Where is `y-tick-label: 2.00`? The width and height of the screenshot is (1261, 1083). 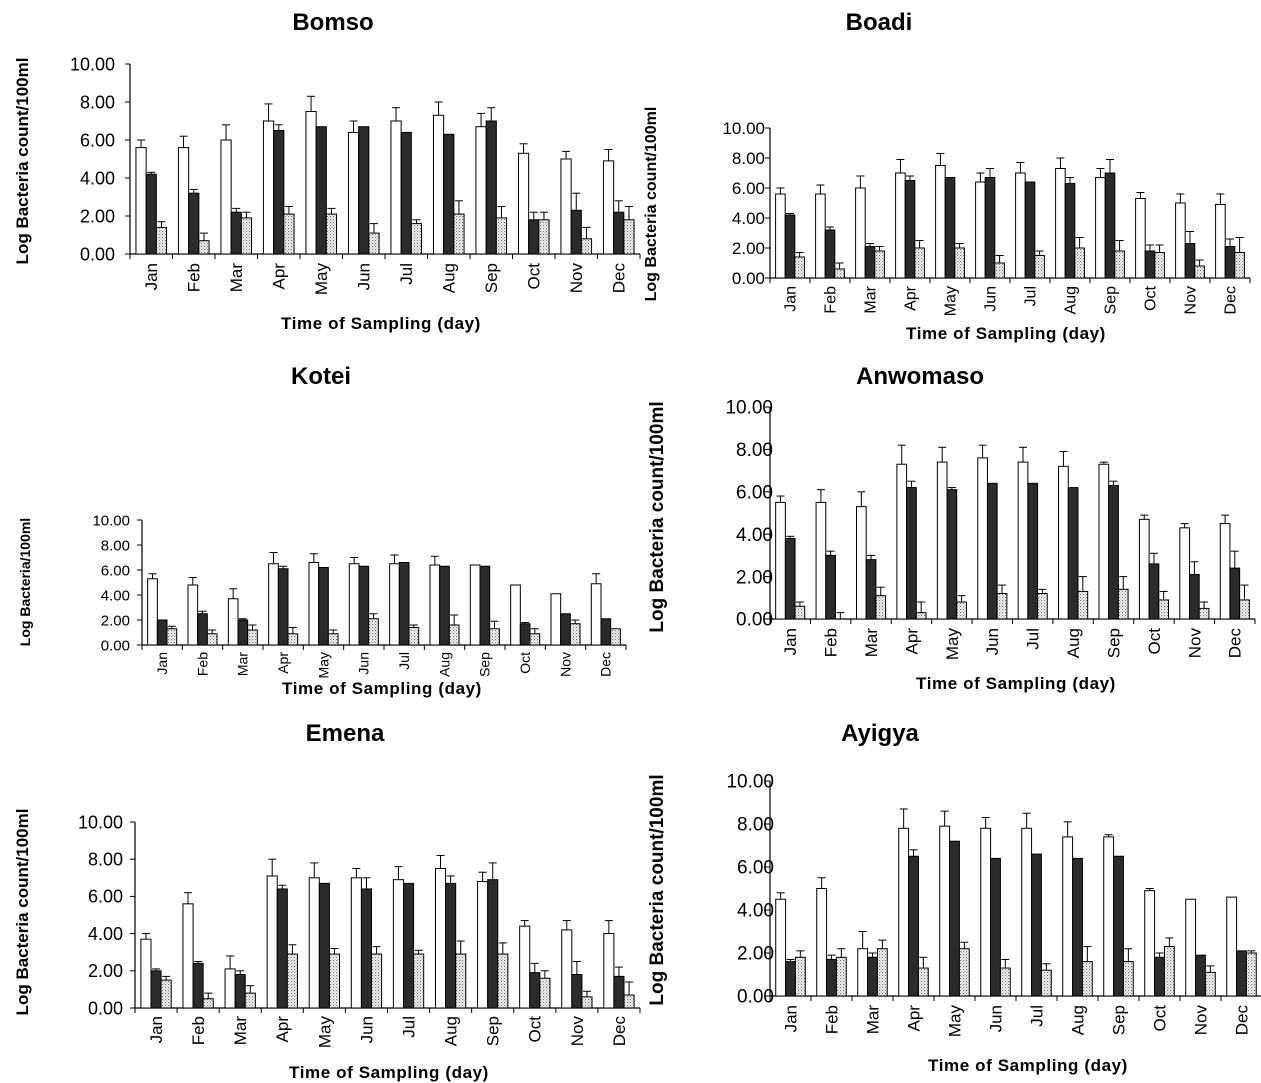
y-tick-label: 2.00 is located at coordinates (115, 620).